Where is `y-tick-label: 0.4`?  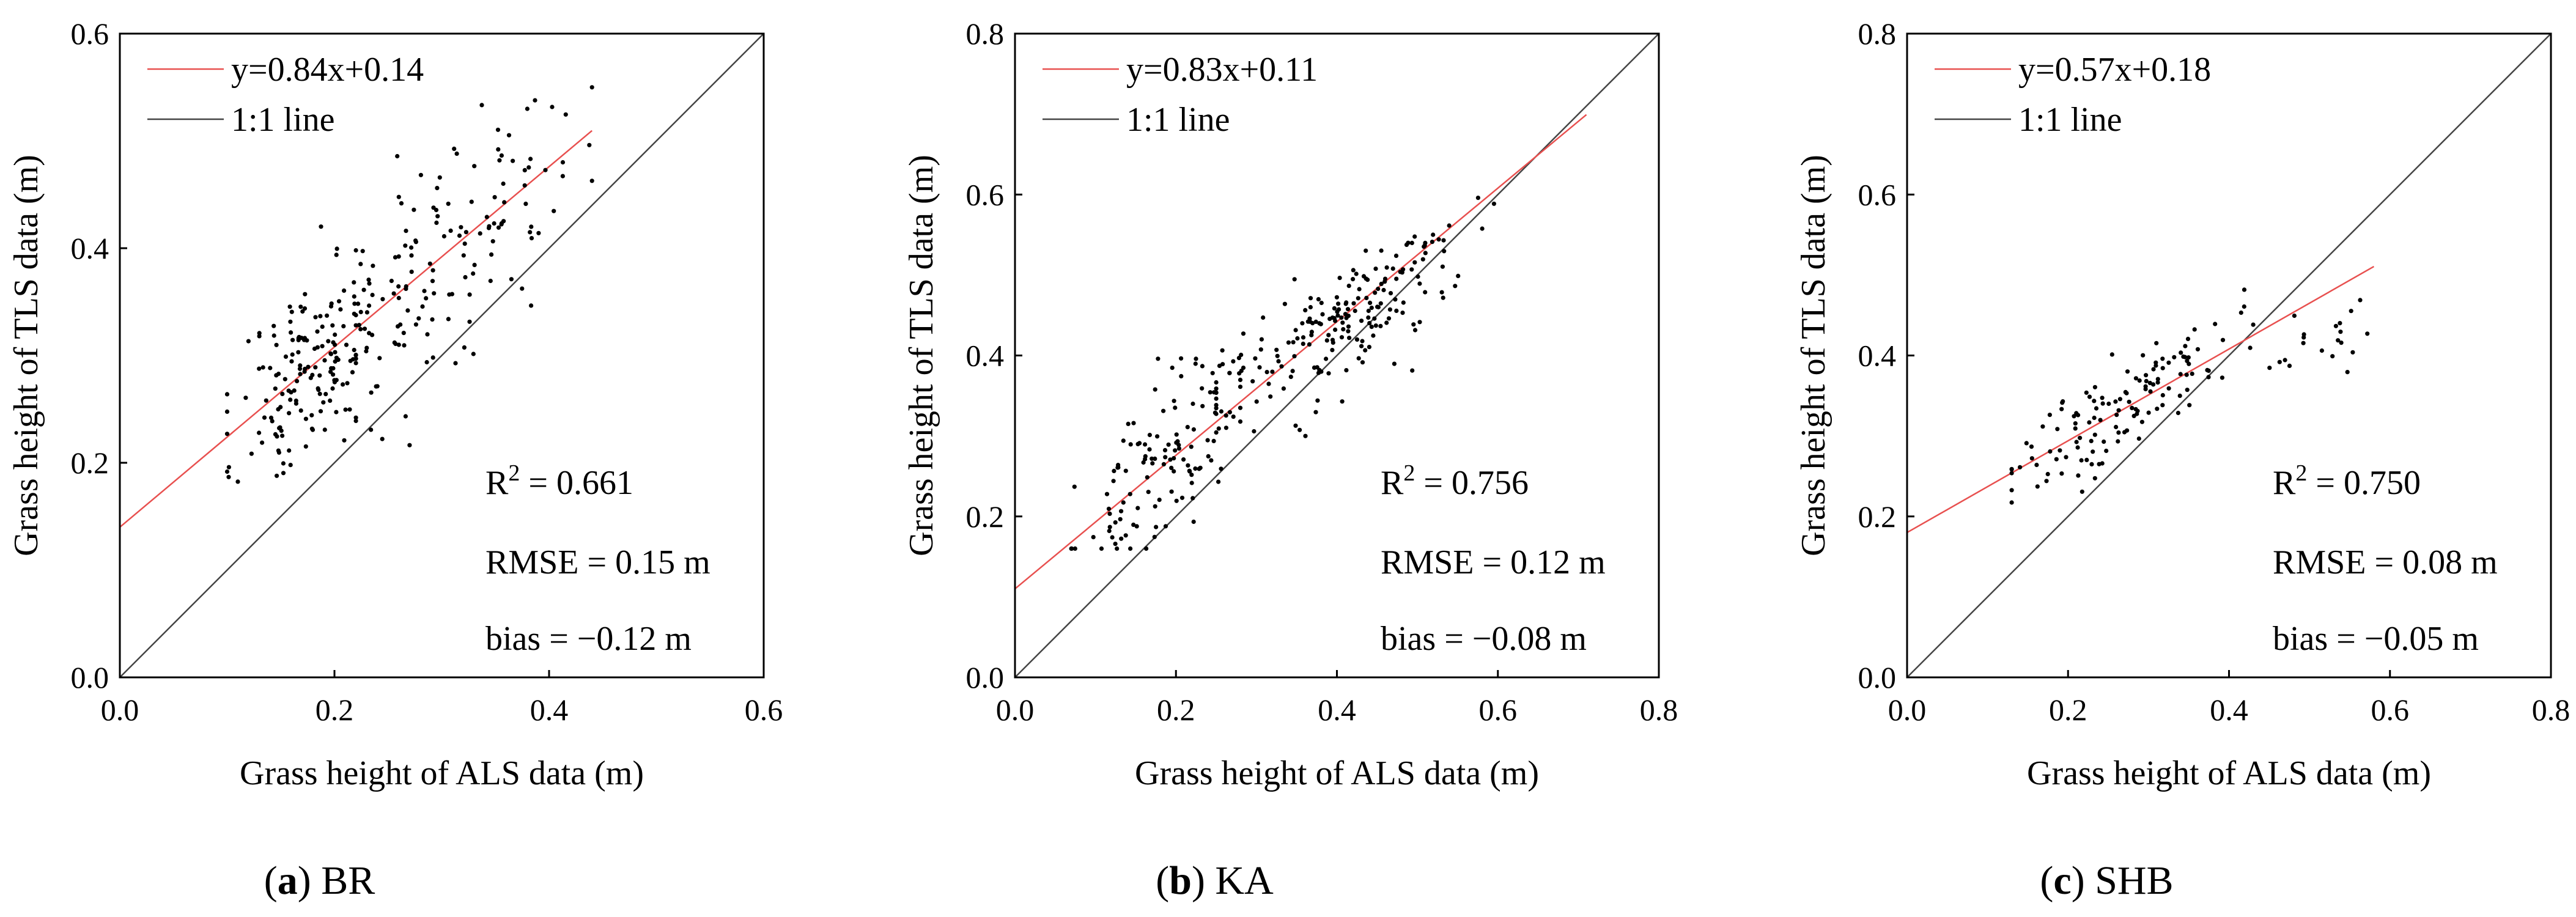
y-tick-label: 0.4 is located at coordinates (90, 248).